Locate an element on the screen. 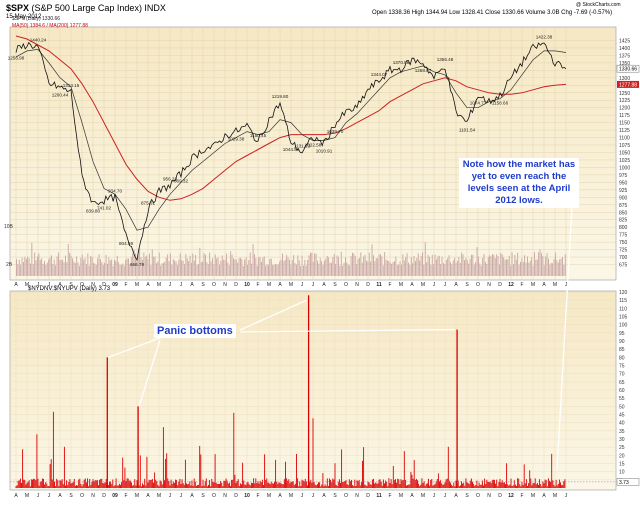 The height and width of the screenshot is (507, 640). month-label-bottom: 12 is located at coordinates (511, 496).